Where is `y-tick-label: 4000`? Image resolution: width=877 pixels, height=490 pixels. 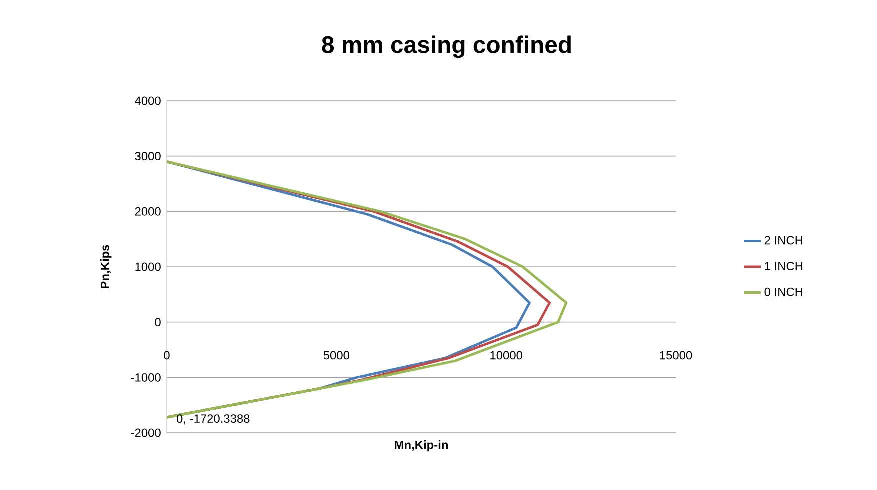 y-tick-label: 4000 is located at coordinates (148, 101).